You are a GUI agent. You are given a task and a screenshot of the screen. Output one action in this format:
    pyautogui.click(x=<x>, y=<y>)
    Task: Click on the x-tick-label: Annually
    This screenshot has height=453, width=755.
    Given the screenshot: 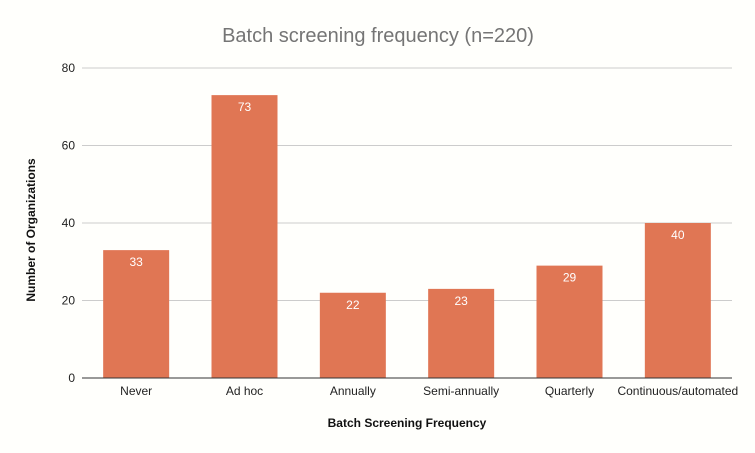 What is the action you would take?
    pyautogui.click(x=353, y=391)
    